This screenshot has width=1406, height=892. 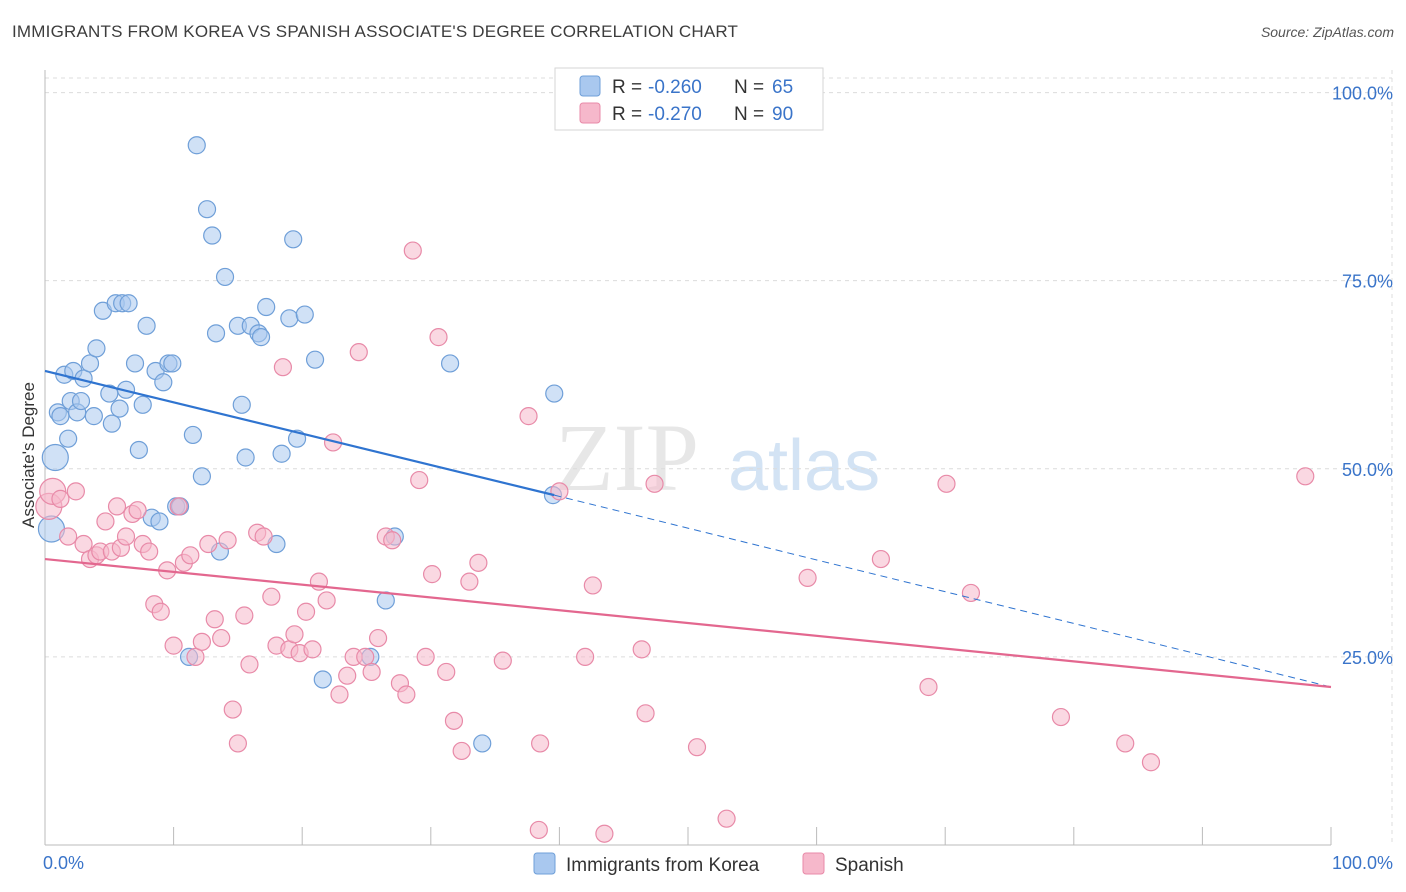 What do you see at coordinates (1362, 863) in the screenshot?
I see `x-tick-label-max: 100.0%` at bounding box center [1362, 863].